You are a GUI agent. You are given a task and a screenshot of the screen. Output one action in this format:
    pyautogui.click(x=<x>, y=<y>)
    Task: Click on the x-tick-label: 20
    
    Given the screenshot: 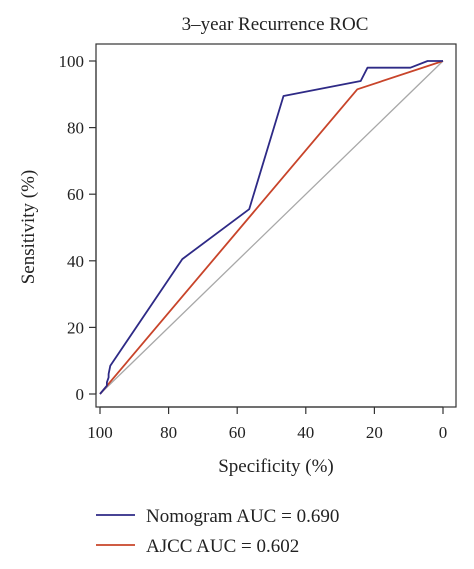 What is the action you would take?
    pyautogui.click(x=374, y=432)
    